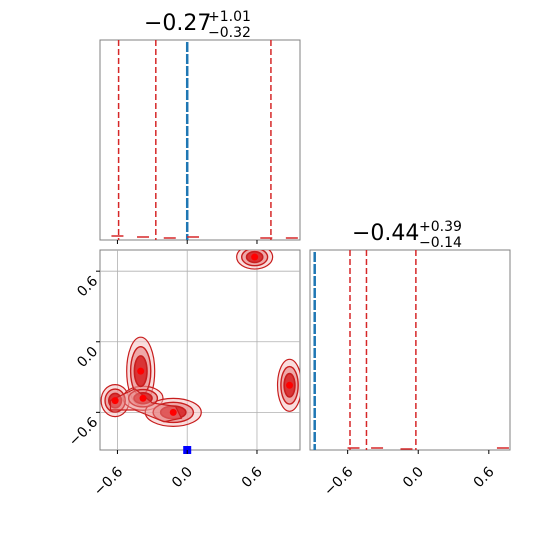 This screenshot has height=550, width=550. I want to click on title-p1-upper: +1.01, so click(229, 17).